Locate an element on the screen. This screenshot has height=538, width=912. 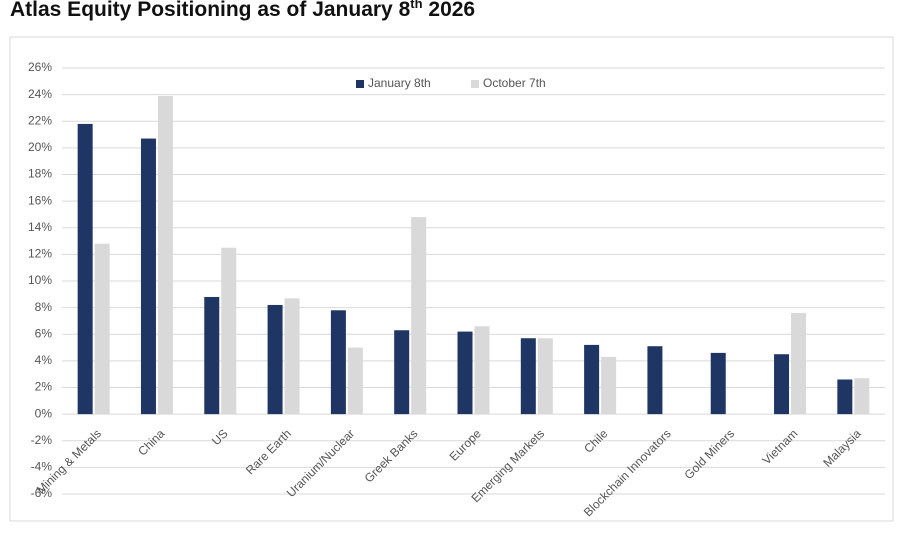
y-tick-label: -4% is located at coordinates (42, 467).